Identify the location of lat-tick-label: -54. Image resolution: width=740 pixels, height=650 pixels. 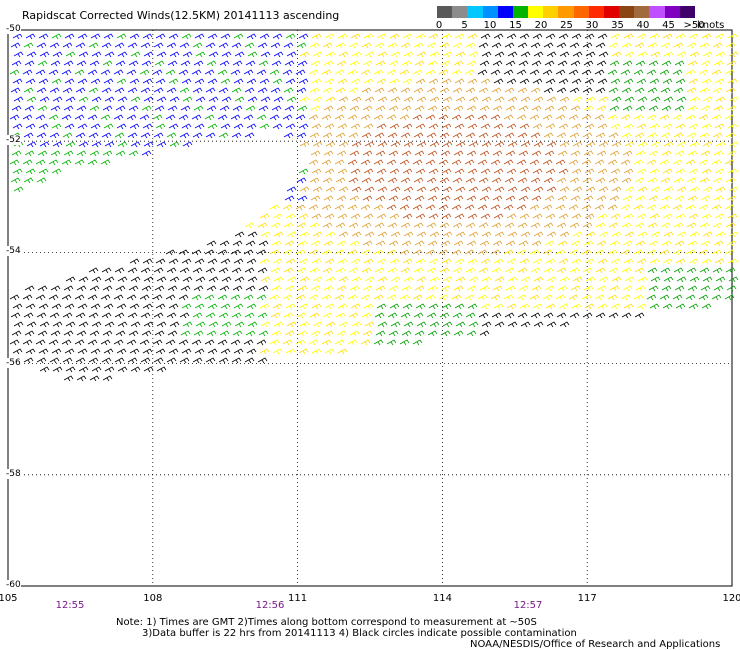
(13, 251).